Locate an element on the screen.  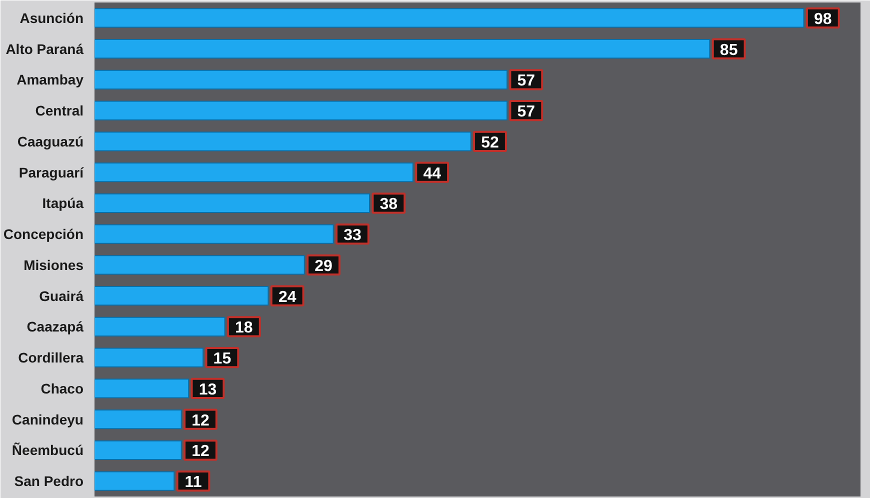
y-tick-label: Chaco is located at coordinates (62, 388).